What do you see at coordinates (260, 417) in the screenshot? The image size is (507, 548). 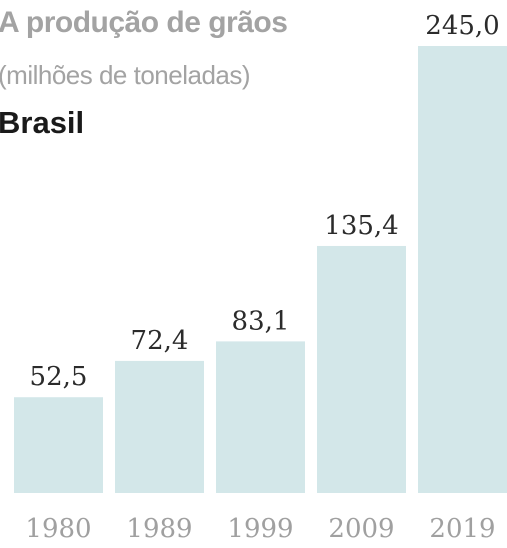 I see `bar-1999` at bounding box center [260, 417].